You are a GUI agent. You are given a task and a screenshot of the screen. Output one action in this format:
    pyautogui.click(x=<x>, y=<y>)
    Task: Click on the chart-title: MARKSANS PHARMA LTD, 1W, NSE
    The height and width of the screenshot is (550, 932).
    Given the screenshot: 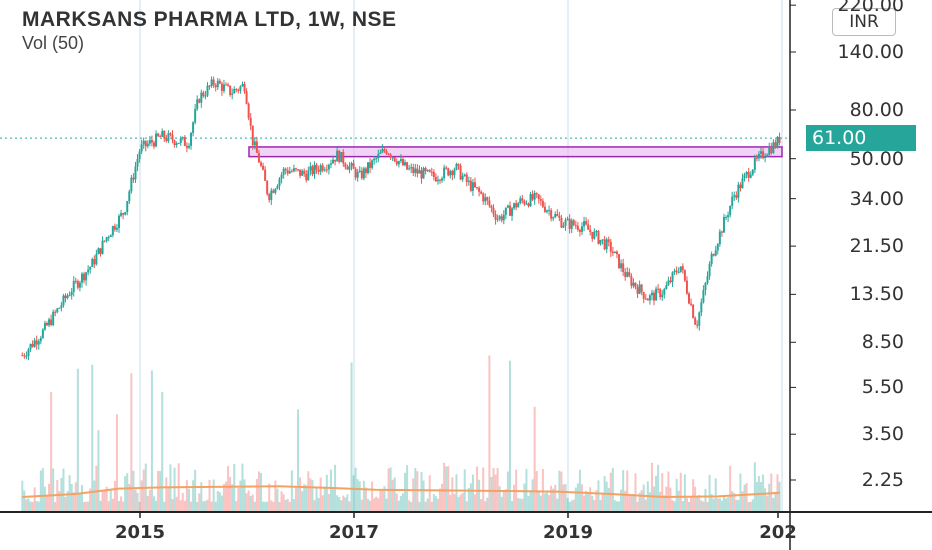 What is the action you would take?
    pyautogui.click(x=209, y=19)
    